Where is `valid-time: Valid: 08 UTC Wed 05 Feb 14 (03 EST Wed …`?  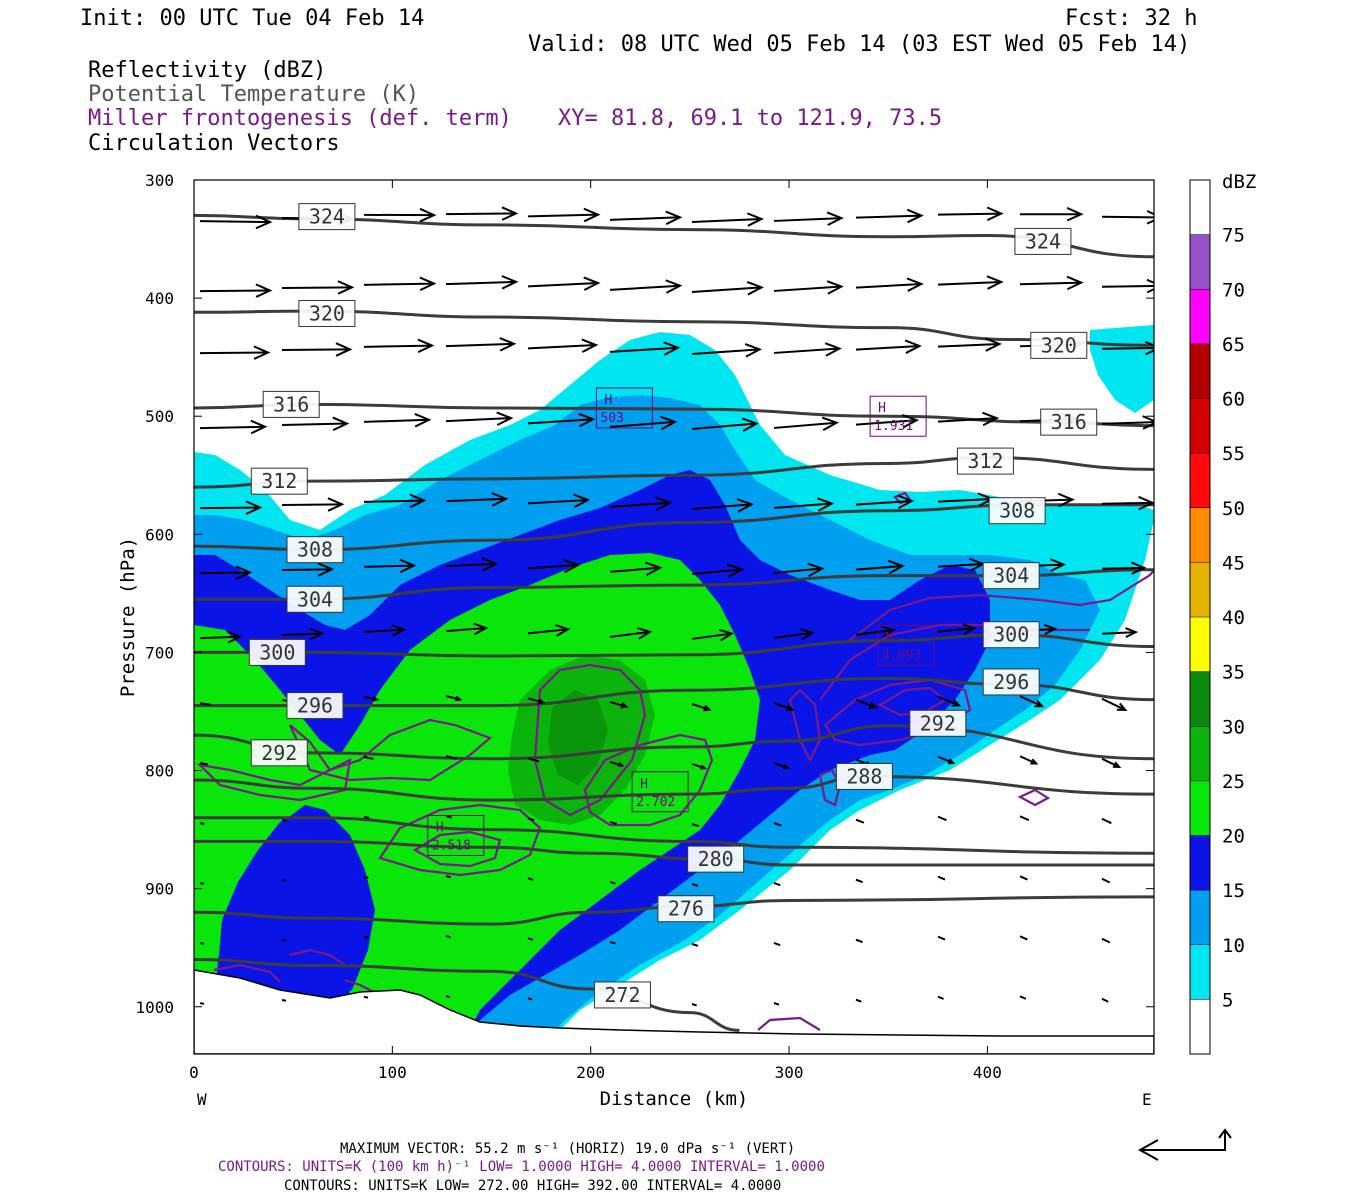 valid-time: Valid: 08 UTC Wed 05 Feb 14 (03 EST Wed … is located at coordinates (859, 44).